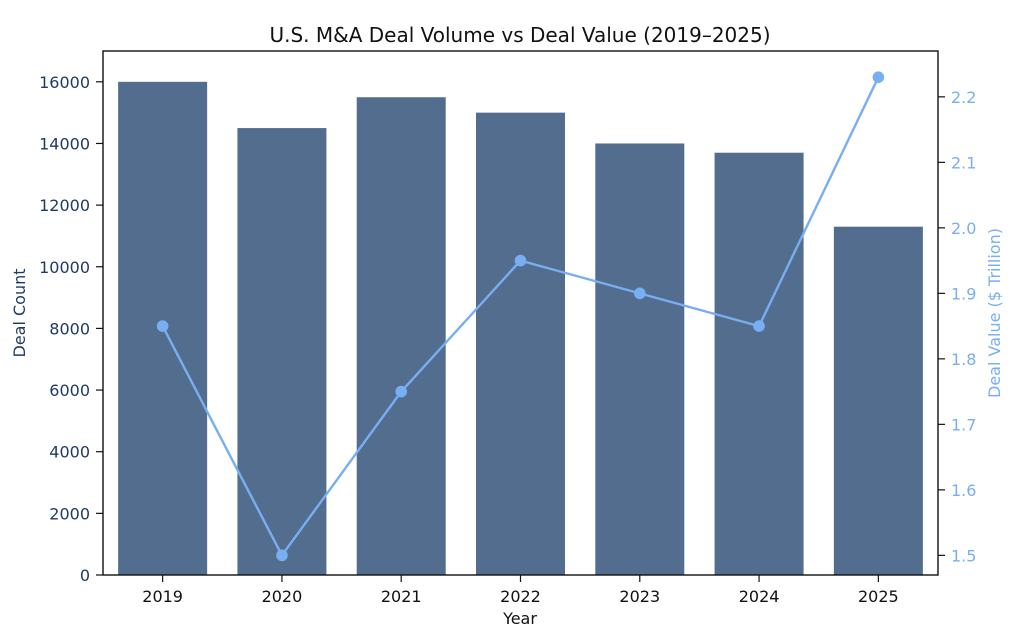 The width and height of the screenshot is (1024, 629). I want to click on left-axis-tick-label: 8000, so click(69, 328).